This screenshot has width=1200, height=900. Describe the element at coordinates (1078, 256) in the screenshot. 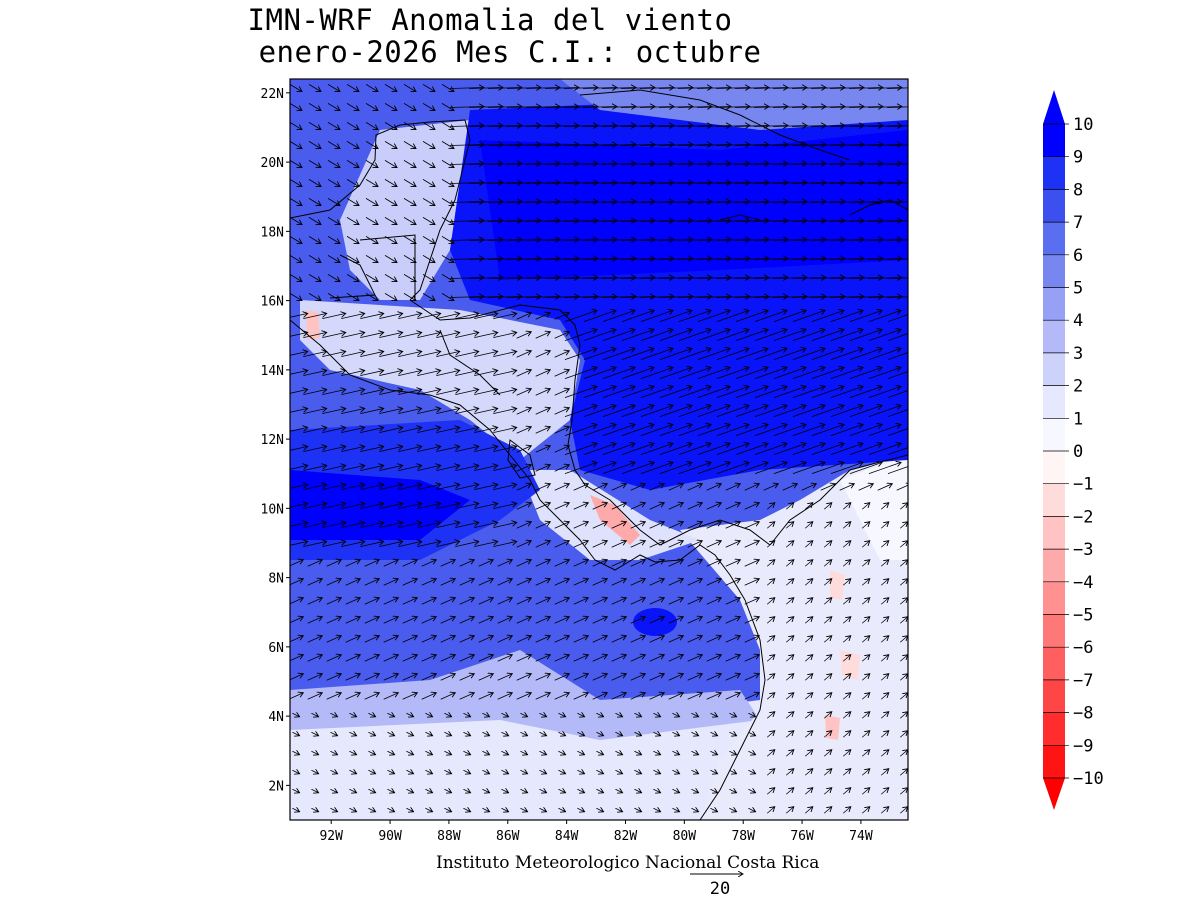

I see `colorbar-label: 6` at that location.